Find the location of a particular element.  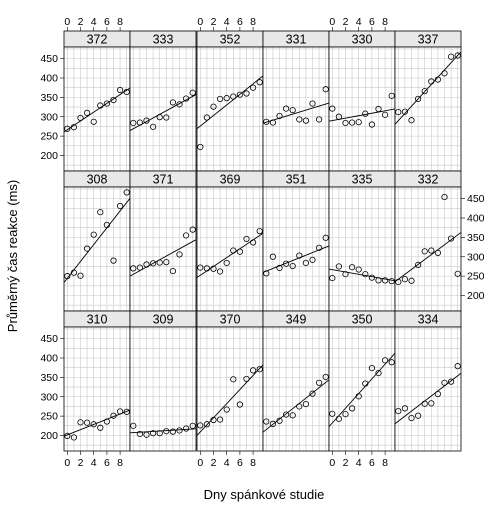

panel-label: 335 is located at coordinates (362, 180).